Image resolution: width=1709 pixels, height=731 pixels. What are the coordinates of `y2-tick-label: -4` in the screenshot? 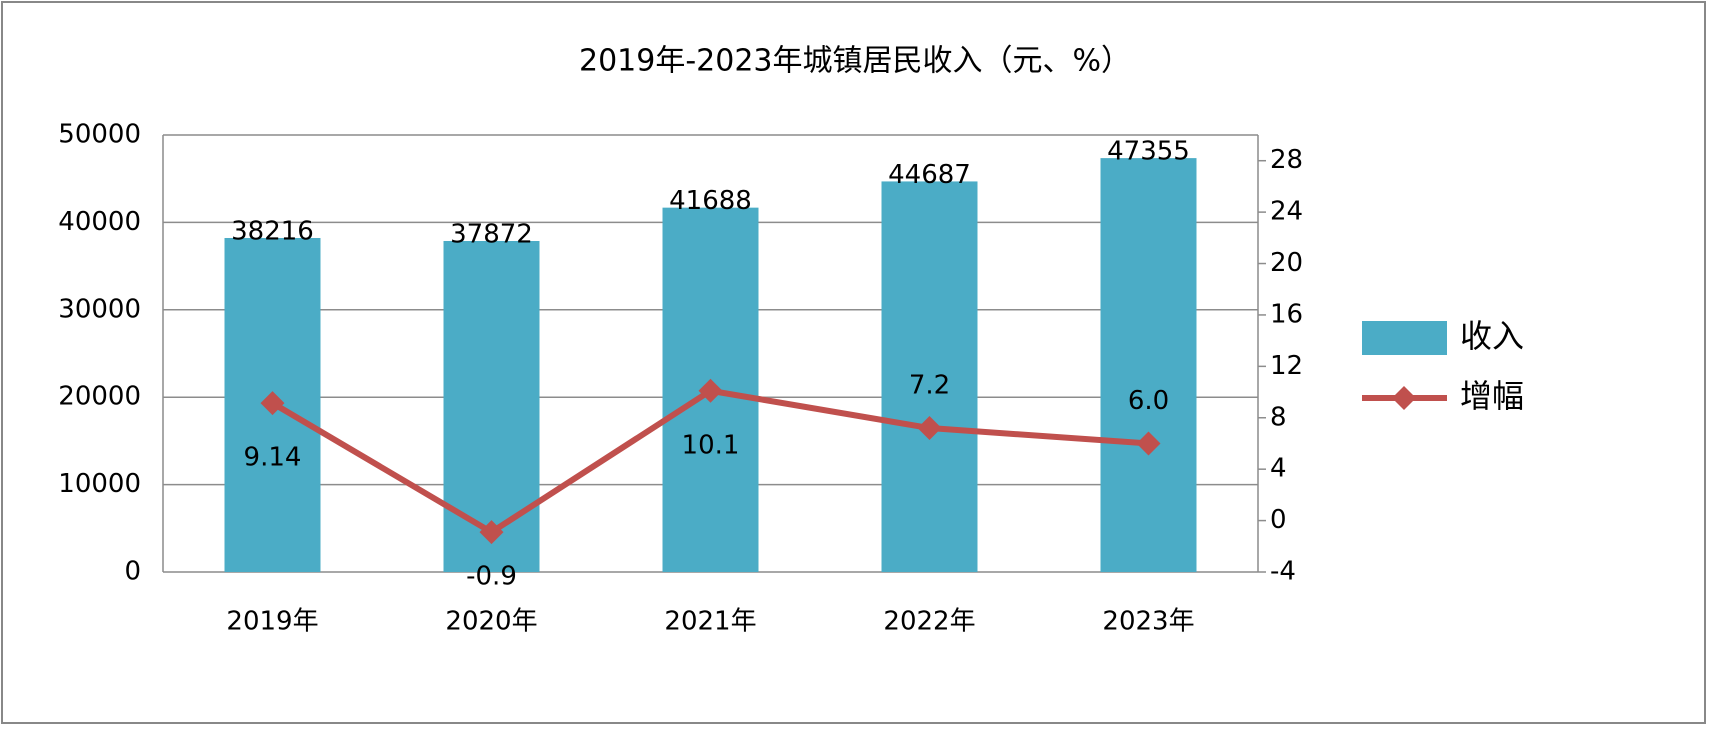 It's located at (1283, 572).